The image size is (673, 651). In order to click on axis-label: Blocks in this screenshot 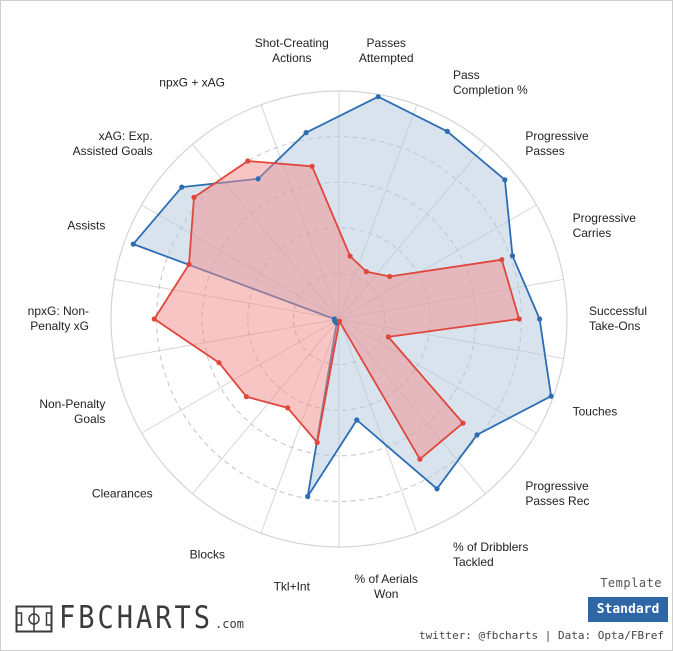, I will do `click(207, 554)`.